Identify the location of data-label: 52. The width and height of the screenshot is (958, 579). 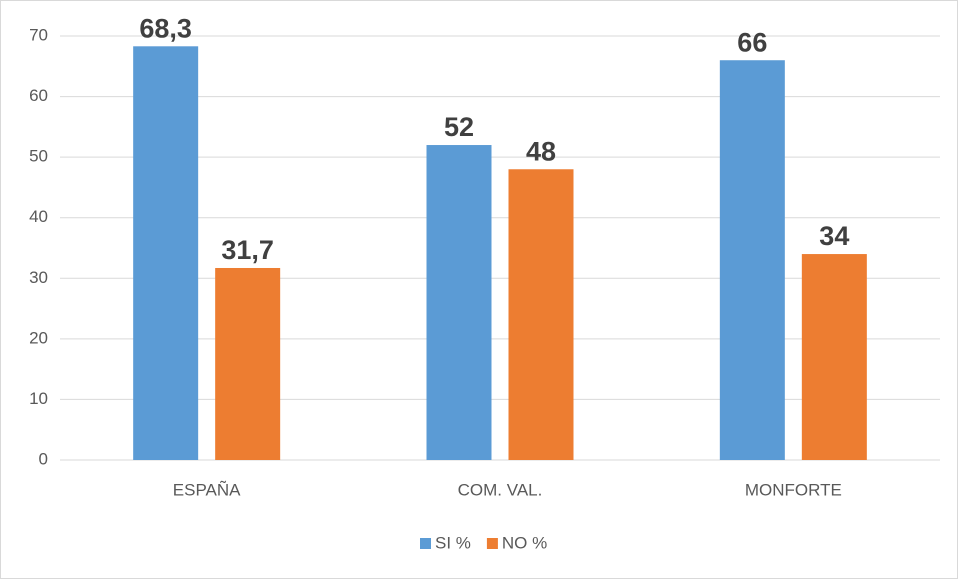
(459, 127).